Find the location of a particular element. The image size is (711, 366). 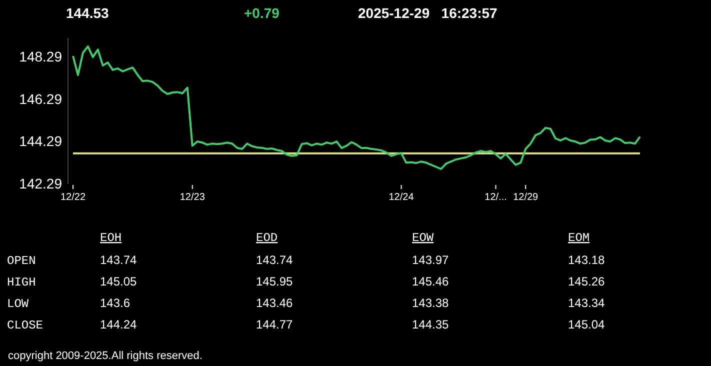

data-label: 145.95 is located at coordinates (275, 281).